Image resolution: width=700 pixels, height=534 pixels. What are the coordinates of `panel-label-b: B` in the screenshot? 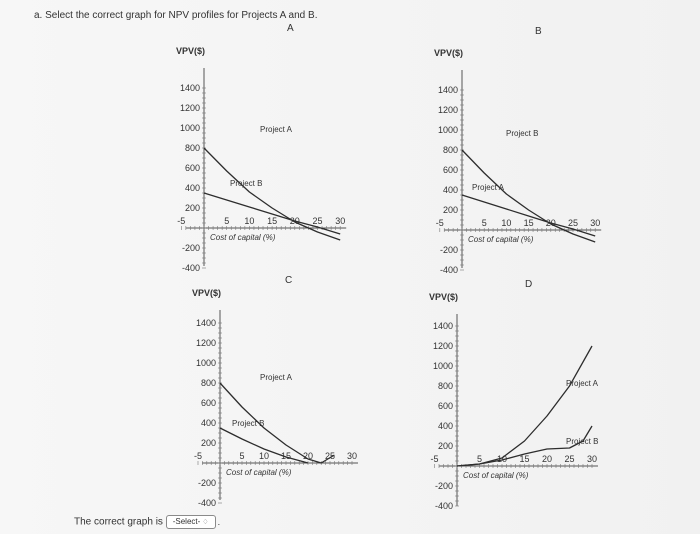 It's located at (538, 31).